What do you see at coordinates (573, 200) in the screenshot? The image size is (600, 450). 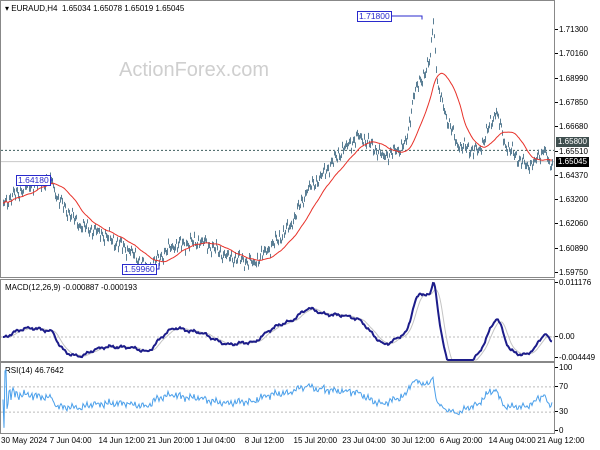 I see `price-axis-label: 1.63200` at bounding box center [573, 200].